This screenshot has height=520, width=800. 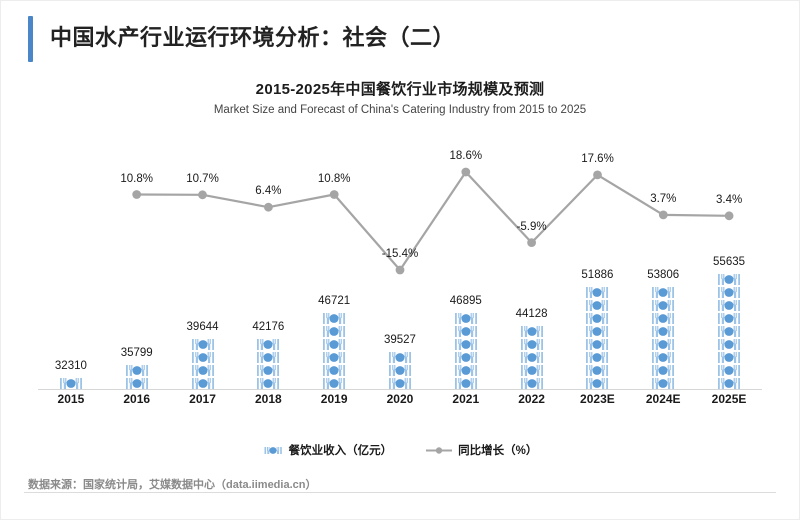 What do you see at coordinates (466, 265) in the screenshot?
I see `bar-column: 46895` at bounding box center [466, 265].